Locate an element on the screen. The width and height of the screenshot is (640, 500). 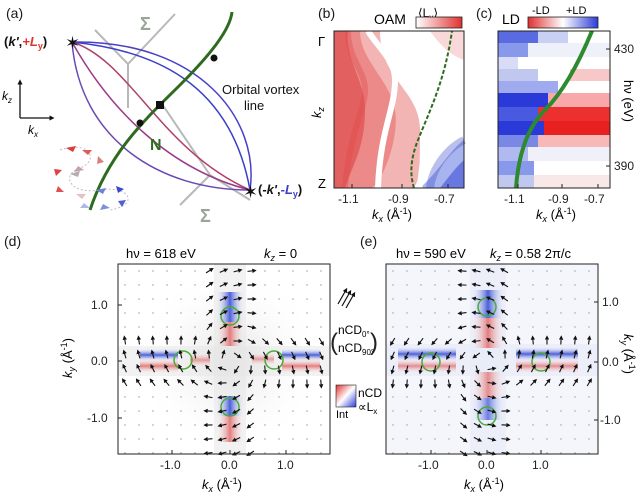
panel-c-xticks: -1.1 -0.9 -0.7 is located at coordinates (554, 195).